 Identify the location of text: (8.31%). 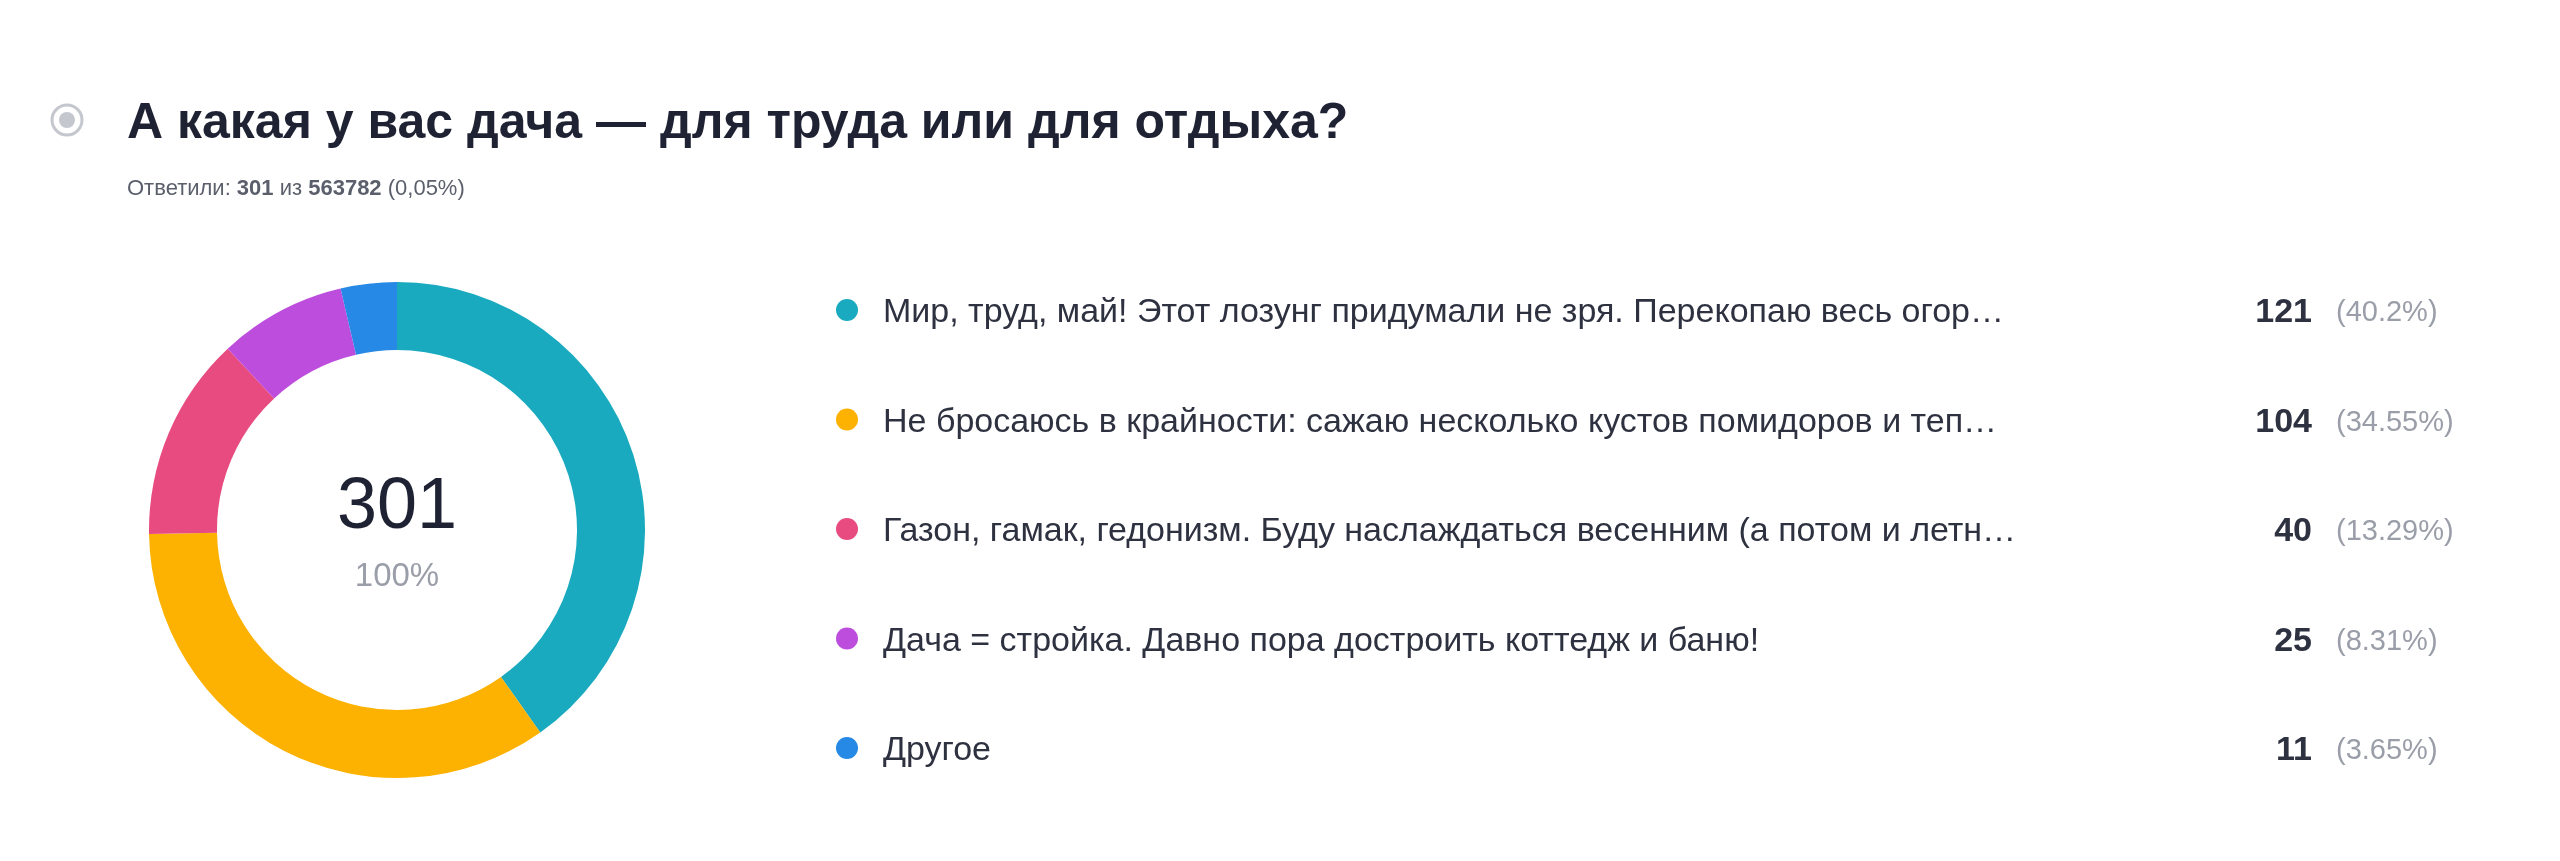
(2387, 639).